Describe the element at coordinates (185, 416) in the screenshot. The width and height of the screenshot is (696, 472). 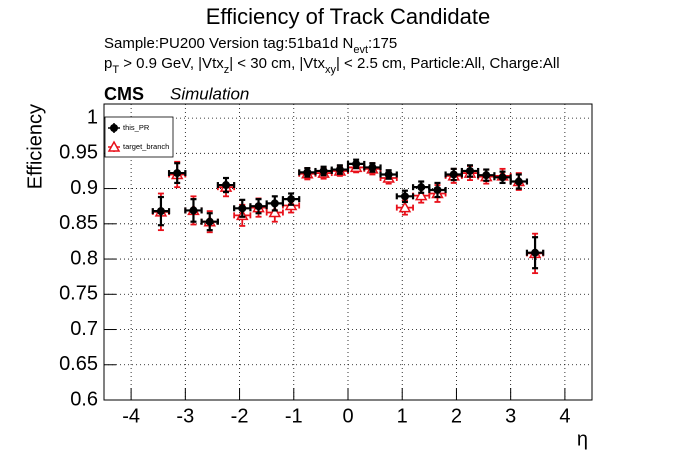
I see `x-tick-label: -3` at that location.